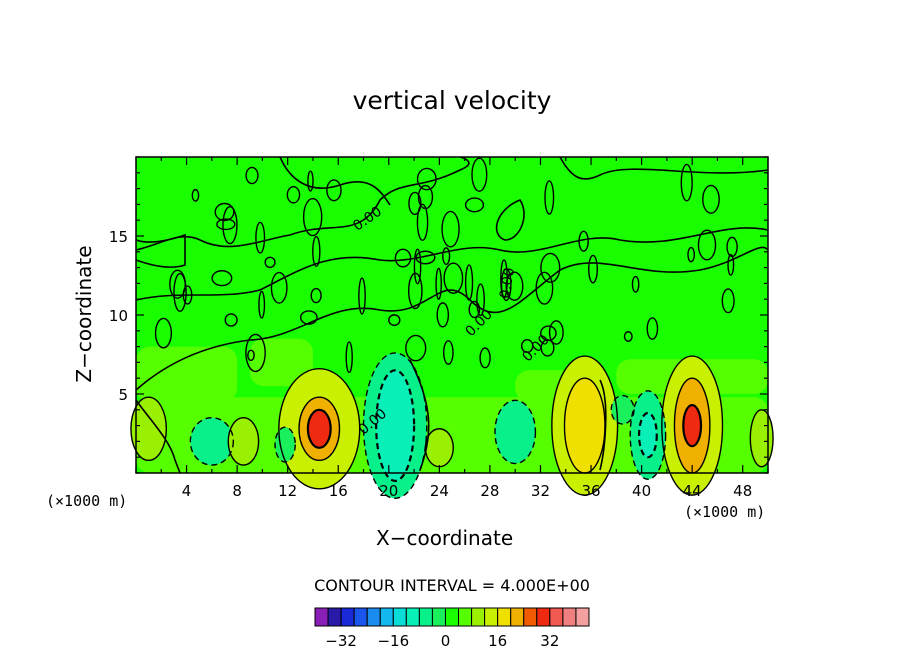  What do you see at coordinates (439, 491) in the screenshot?
I see `x-tick-label: 24` at bounding box center [439, 491].